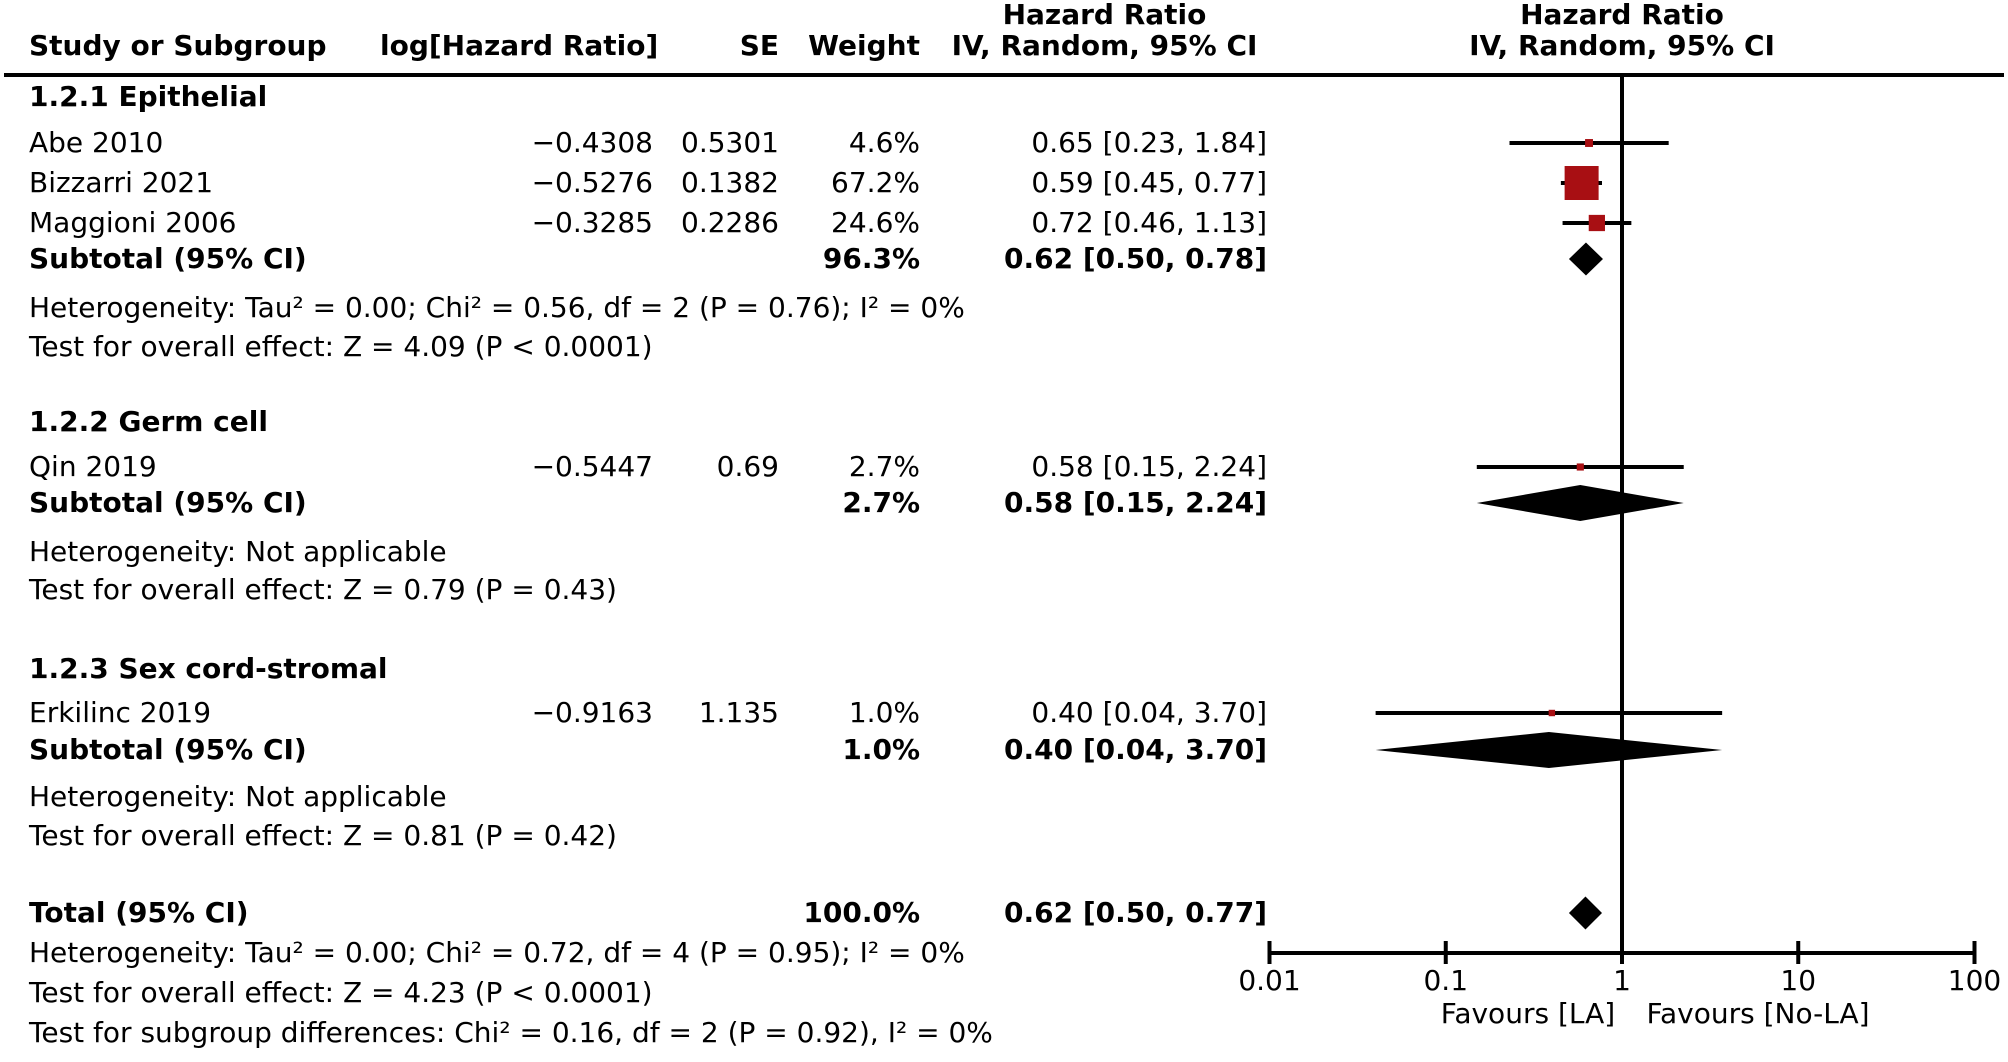 This screenshot has width=2008, height=1062. Describe the element at coordinates (1622, 15) in the screenshot. I see `plot-effect-title: Hazard Ratio` at that location.